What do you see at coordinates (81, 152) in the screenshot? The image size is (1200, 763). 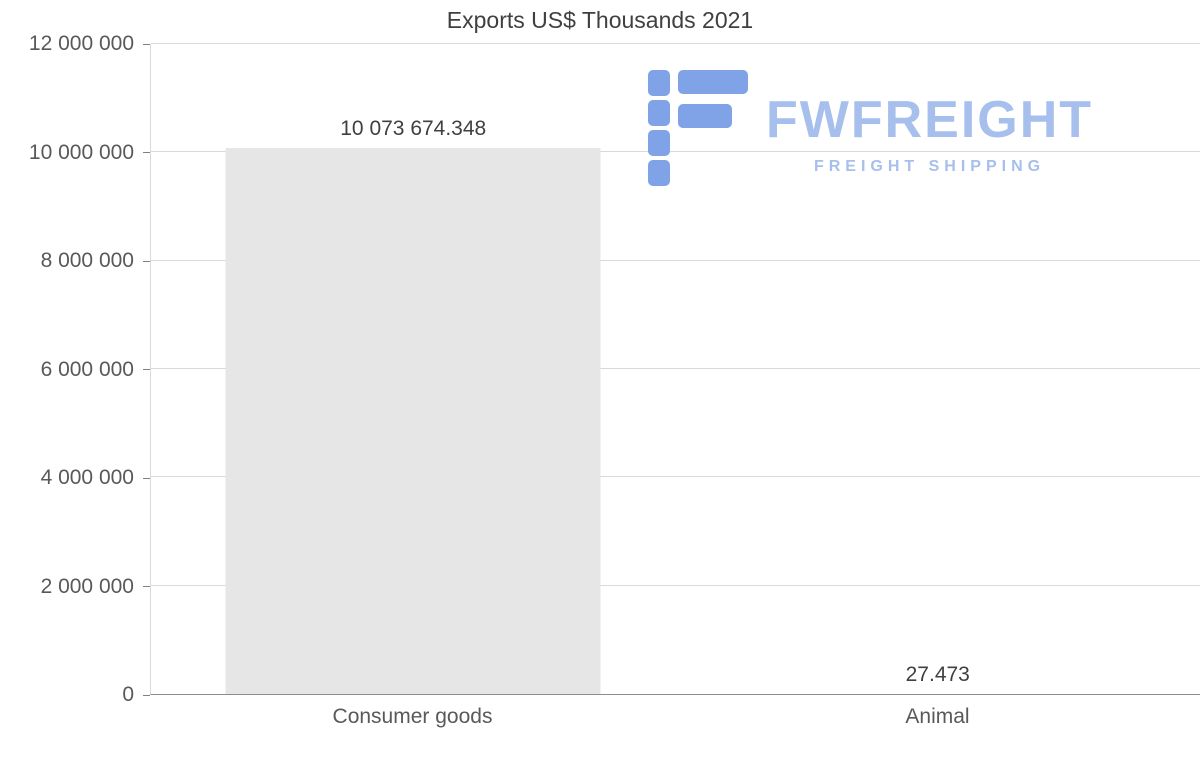 I see `y-tick-label: 10 000 000` at bounding box center [81, 152].